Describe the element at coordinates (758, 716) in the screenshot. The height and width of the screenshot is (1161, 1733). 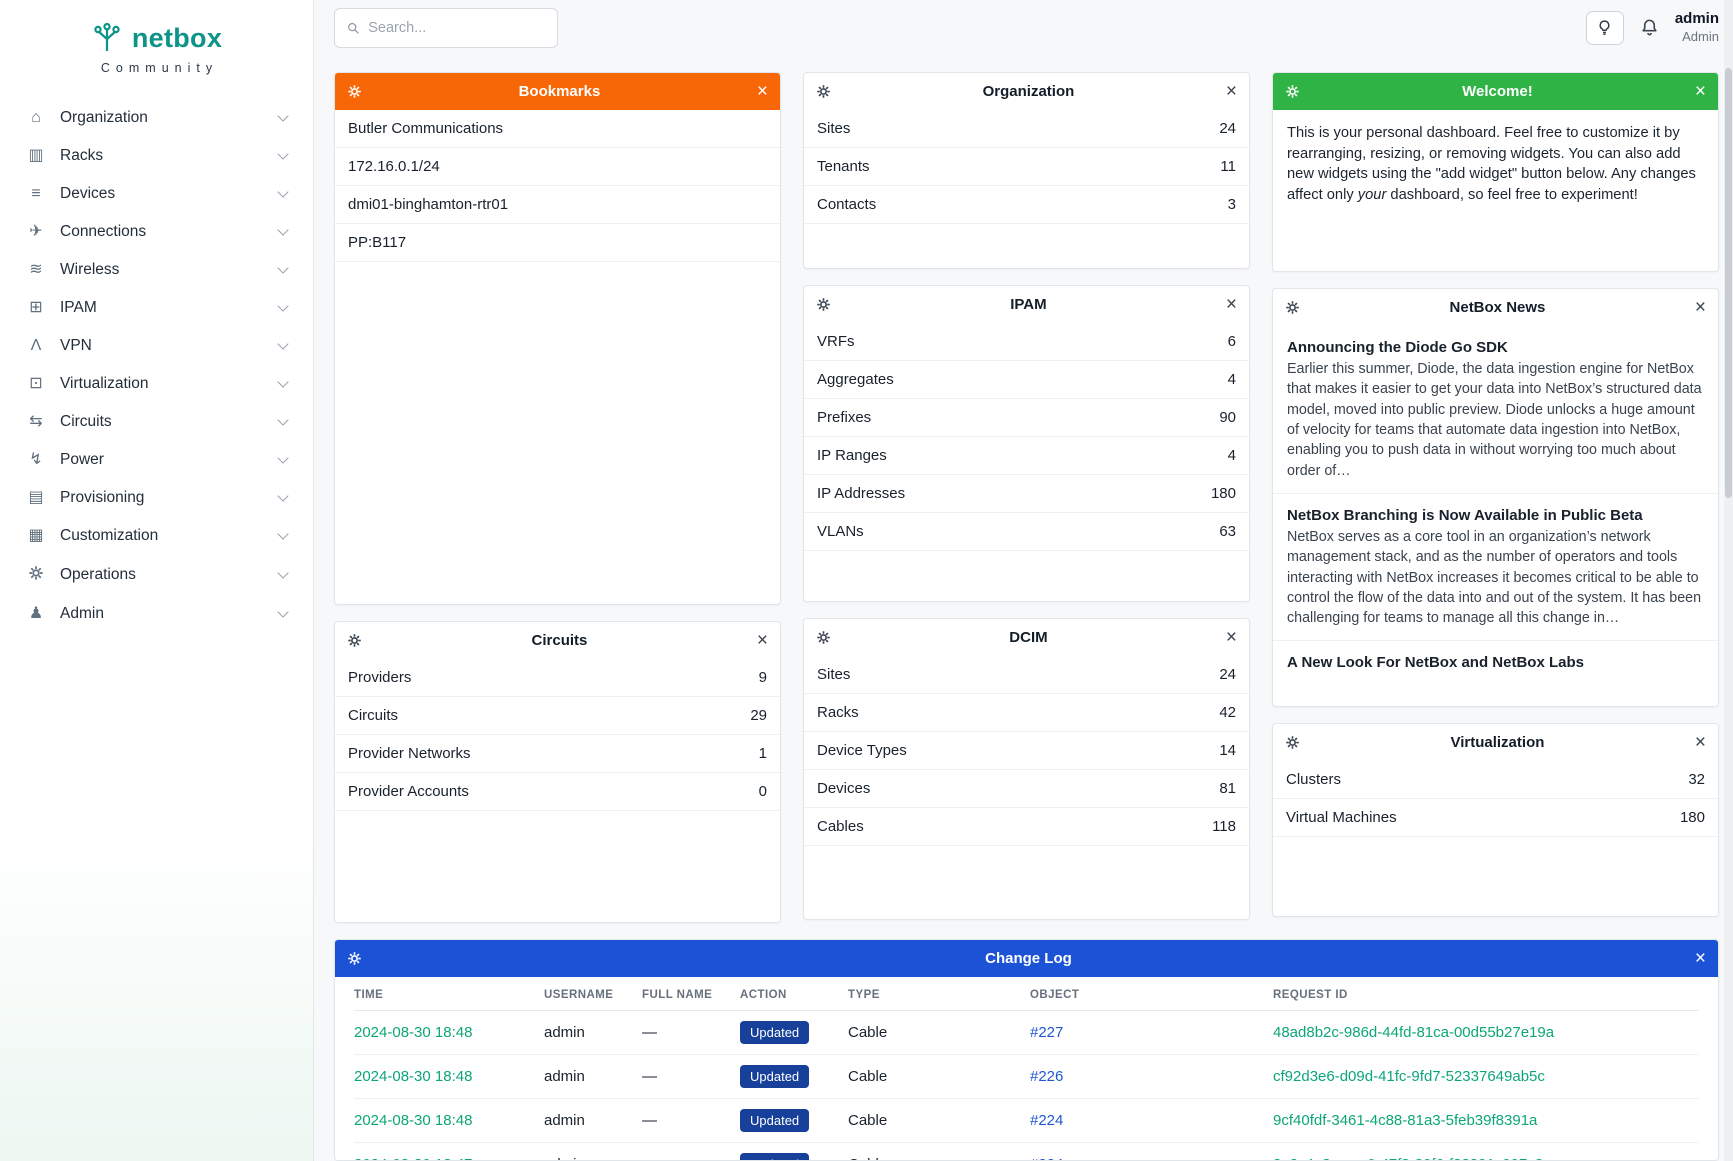
I see `stat-value: 29` at that location.